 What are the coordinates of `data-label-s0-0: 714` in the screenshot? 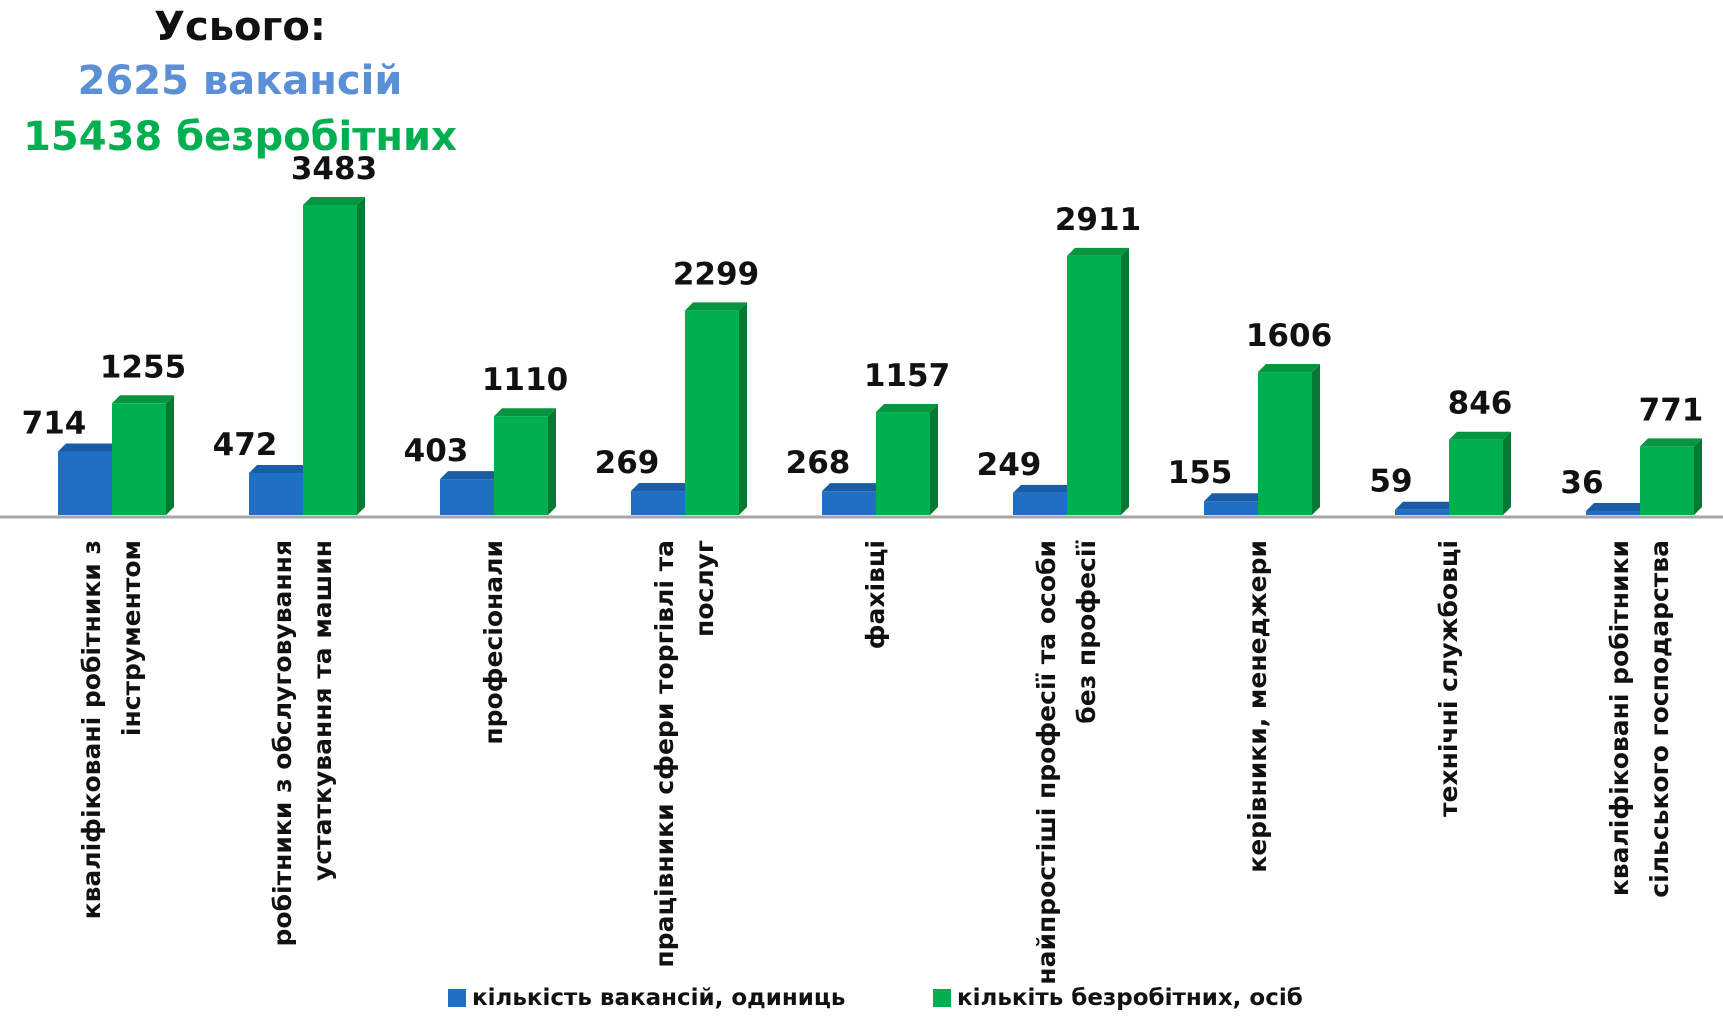 It's located at (54, 423).